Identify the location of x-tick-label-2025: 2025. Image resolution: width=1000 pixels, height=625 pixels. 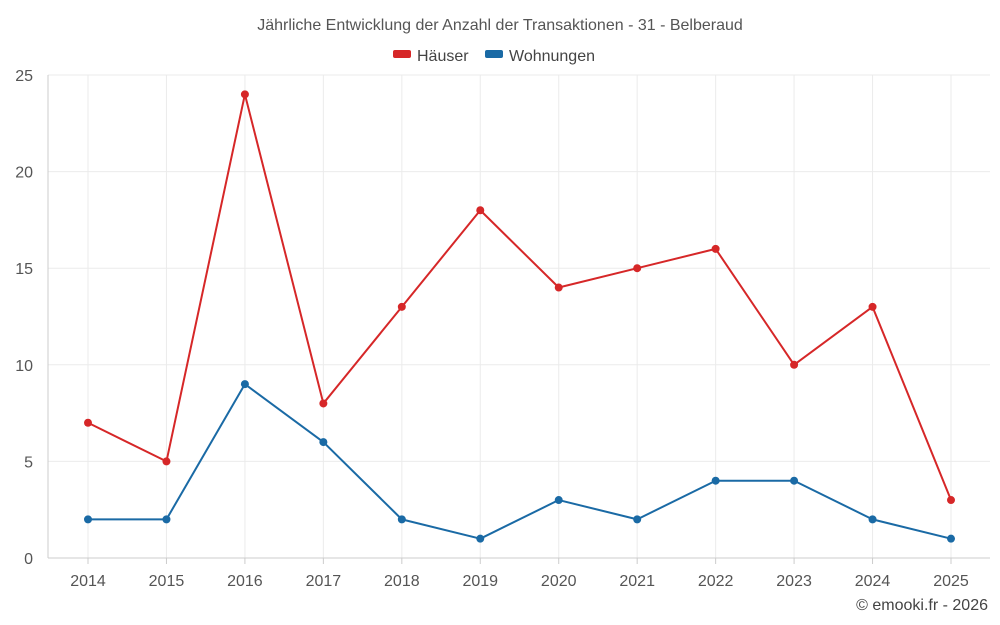
(951, 581).